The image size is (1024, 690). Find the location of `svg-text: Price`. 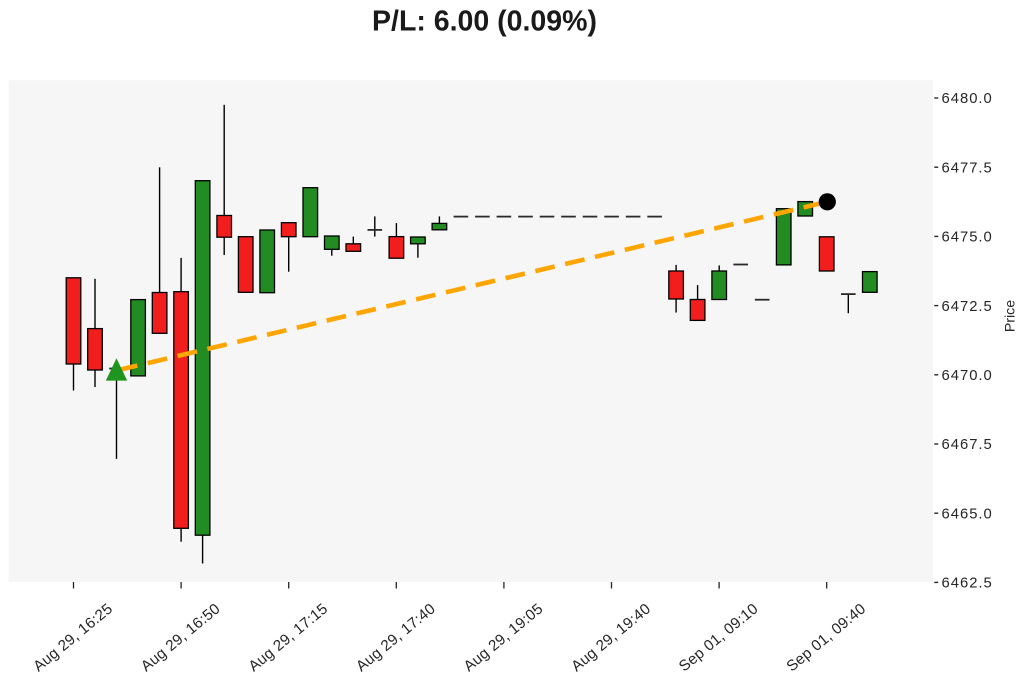

svg-text: Price is located at coordinates (1011, 316).